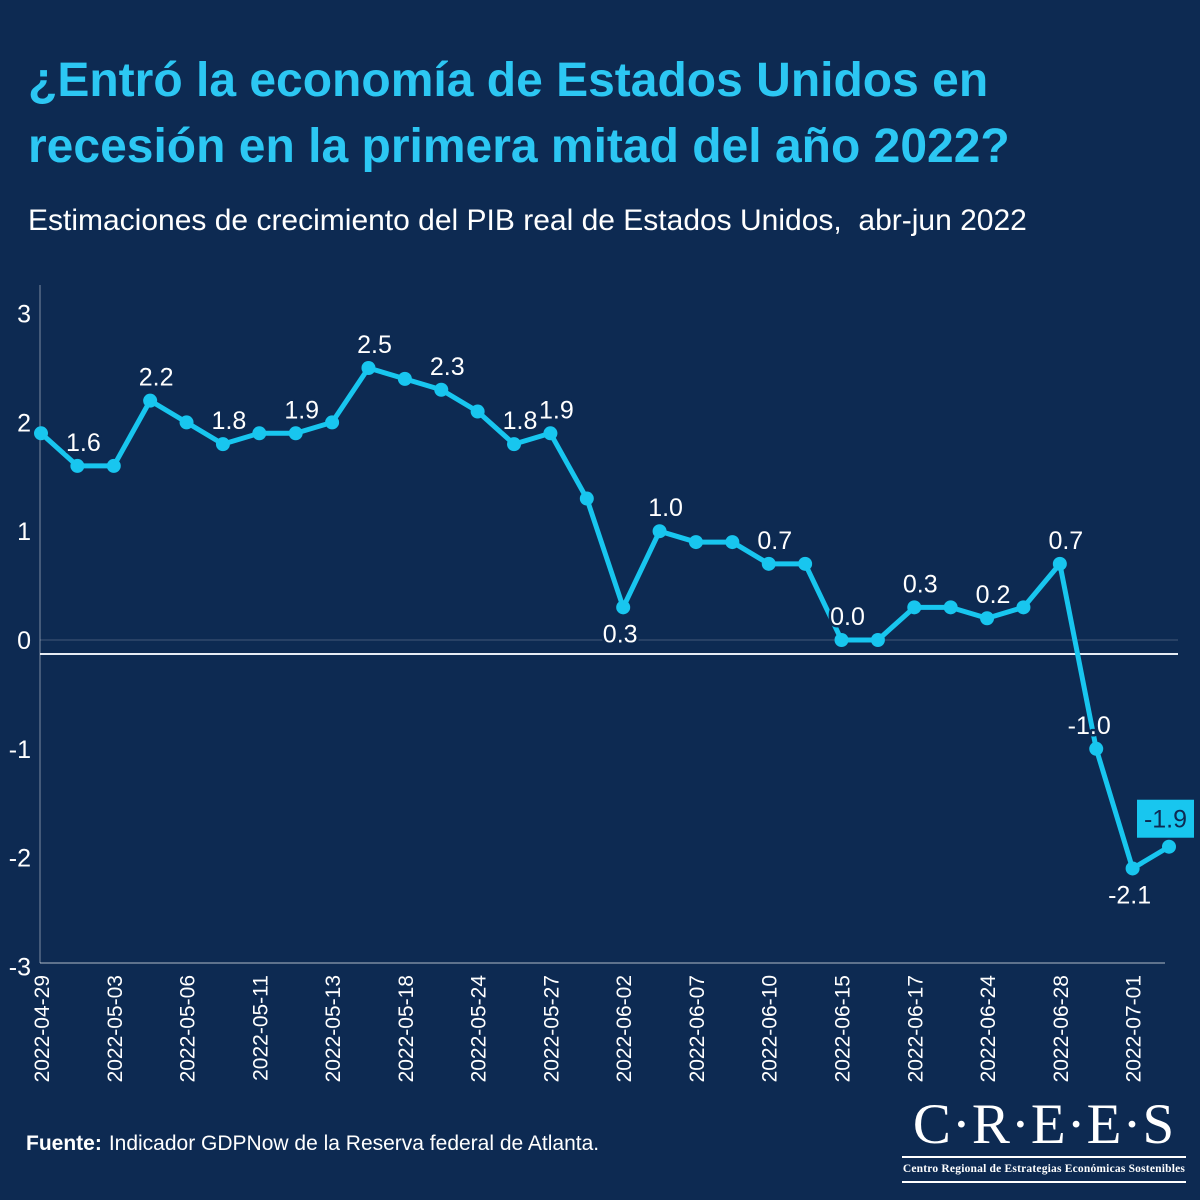 This screenshot has height=1200, width=1200. What do you see at coordinates (843, 1028) in the screenshot?
I see `x-axis-tick-label: 2022-06-15` at bounding box center [843, 1028].